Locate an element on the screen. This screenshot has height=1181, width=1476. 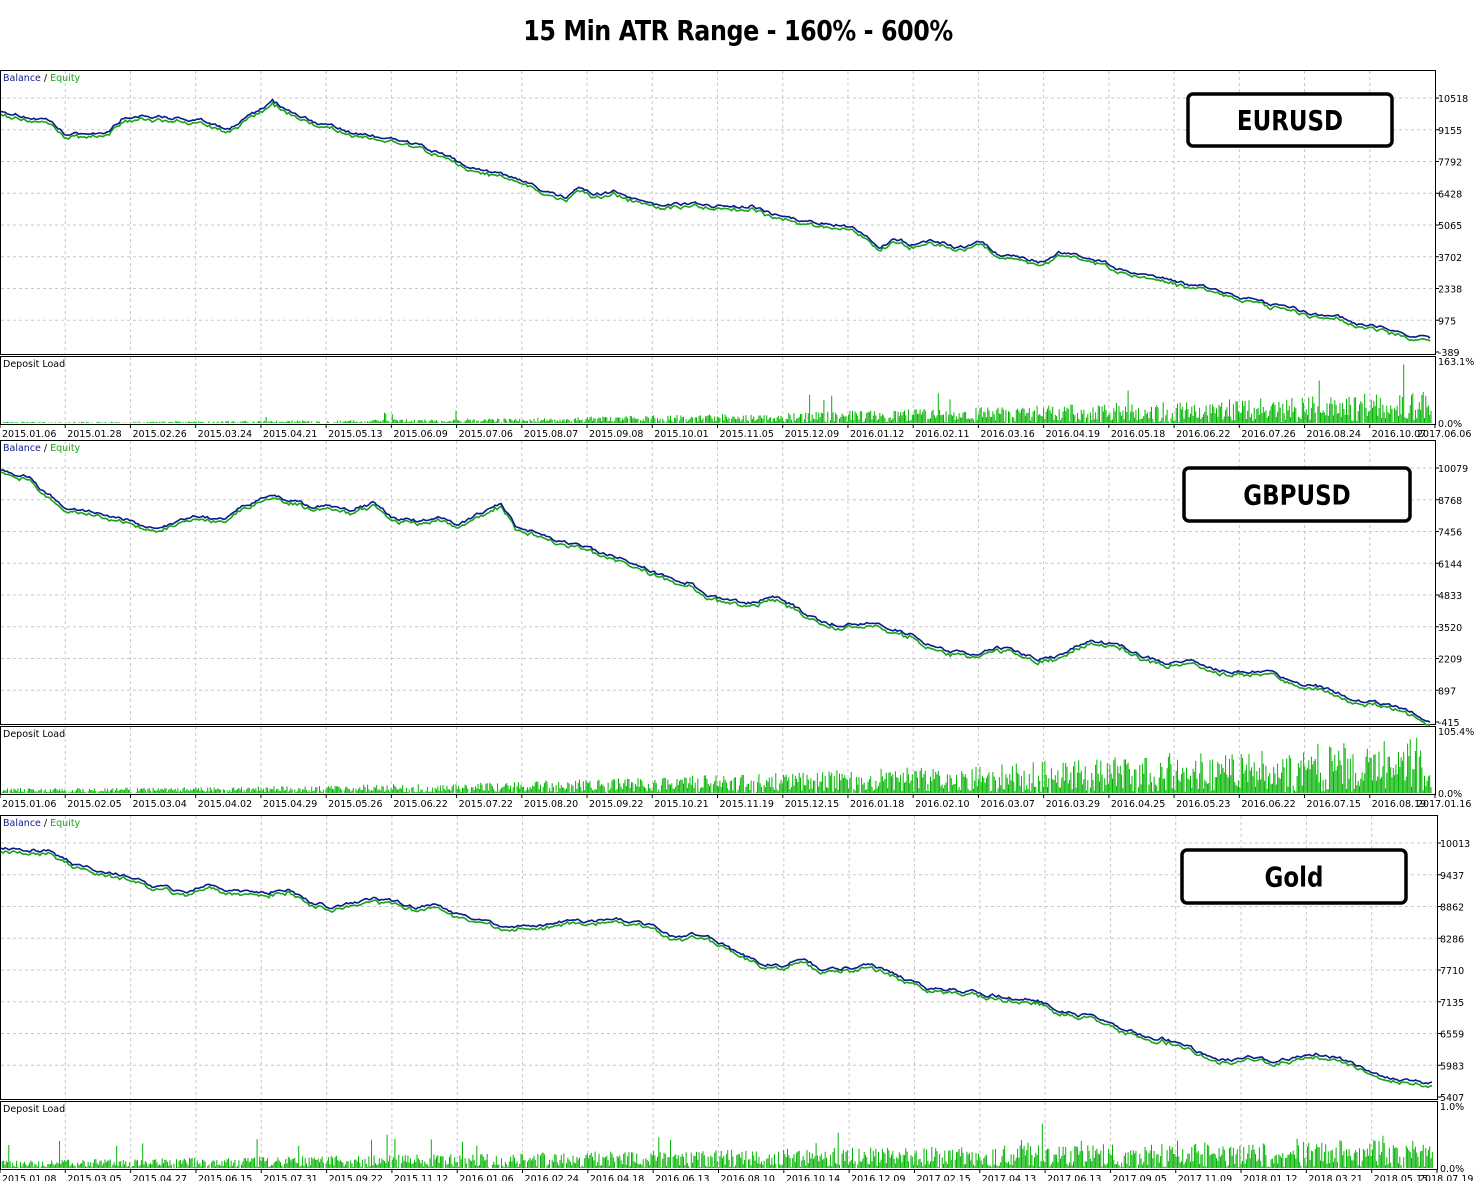
x-tick-label: 2016.07.15 is located at coordinates (1334, 804).